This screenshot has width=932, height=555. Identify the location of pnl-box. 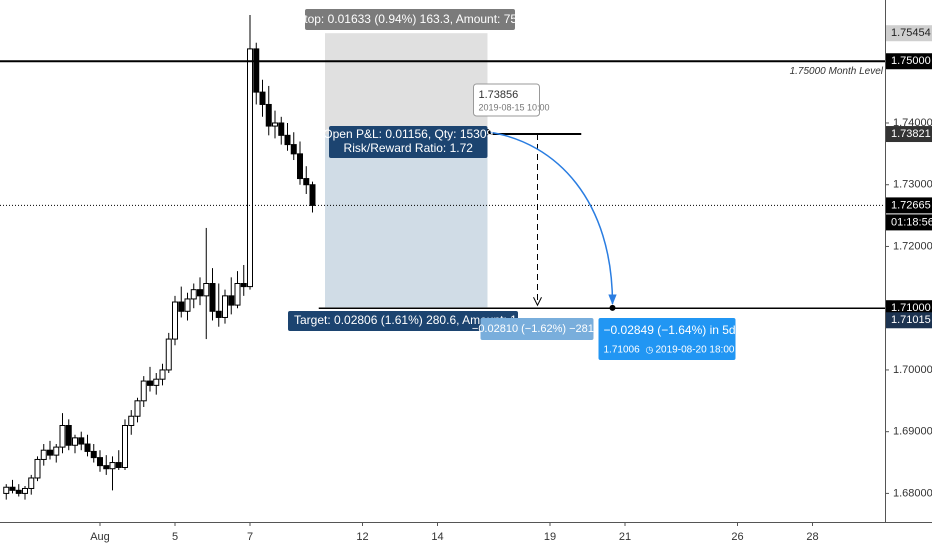
(408, 142).